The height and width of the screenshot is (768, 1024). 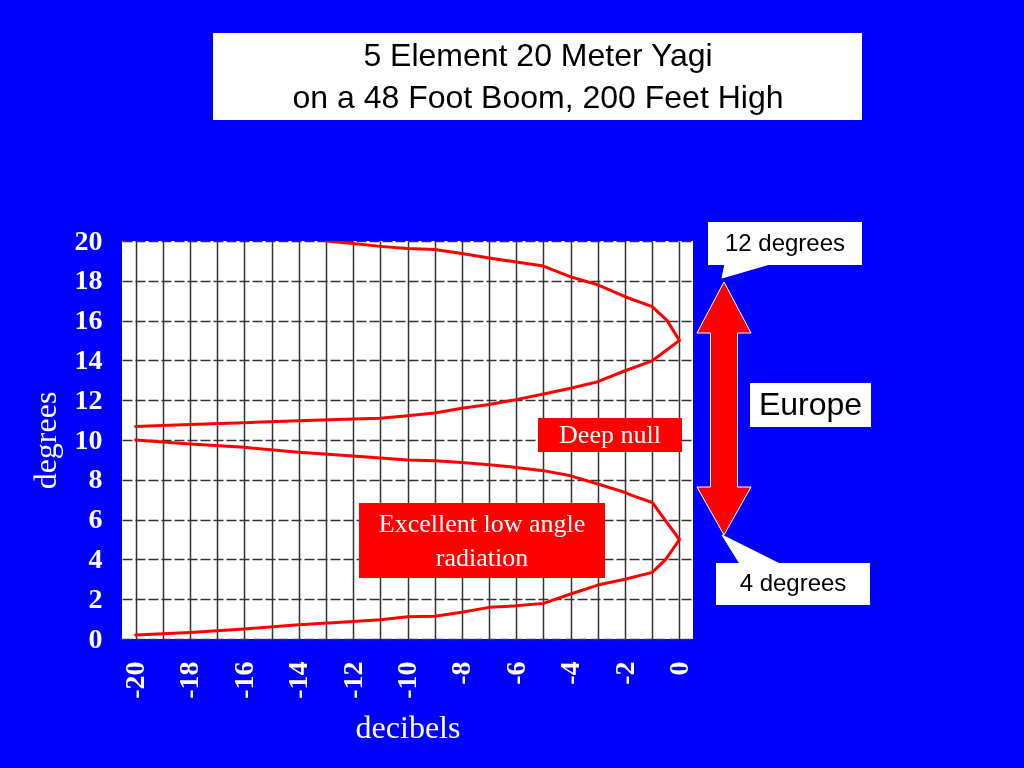 I want to click on y-tick-label: 4, so click(x=95, y=558).